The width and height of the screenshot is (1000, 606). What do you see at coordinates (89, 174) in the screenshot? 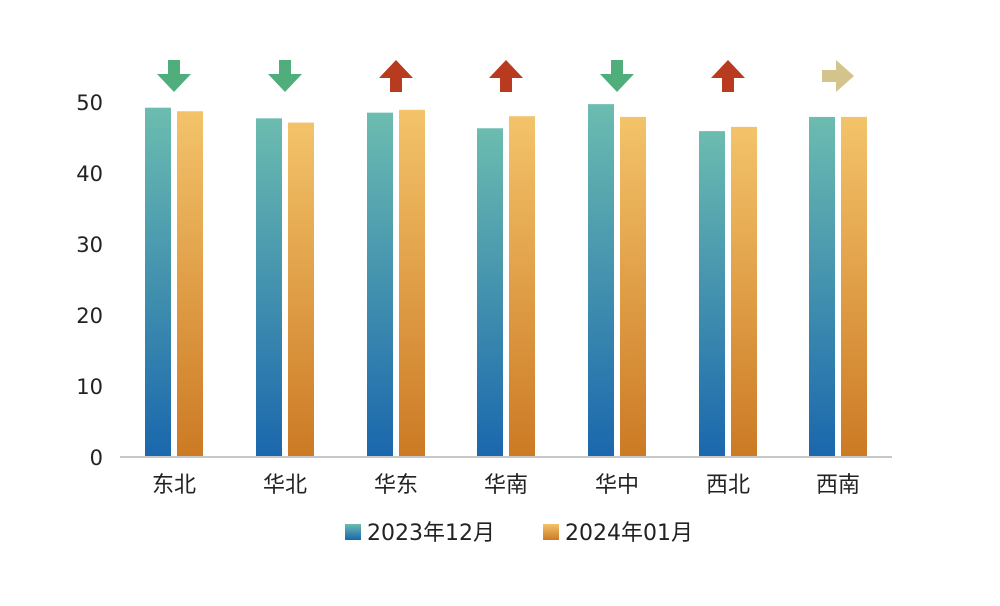
I see `y-tick-label: 40` at bounding box center [89, 174].